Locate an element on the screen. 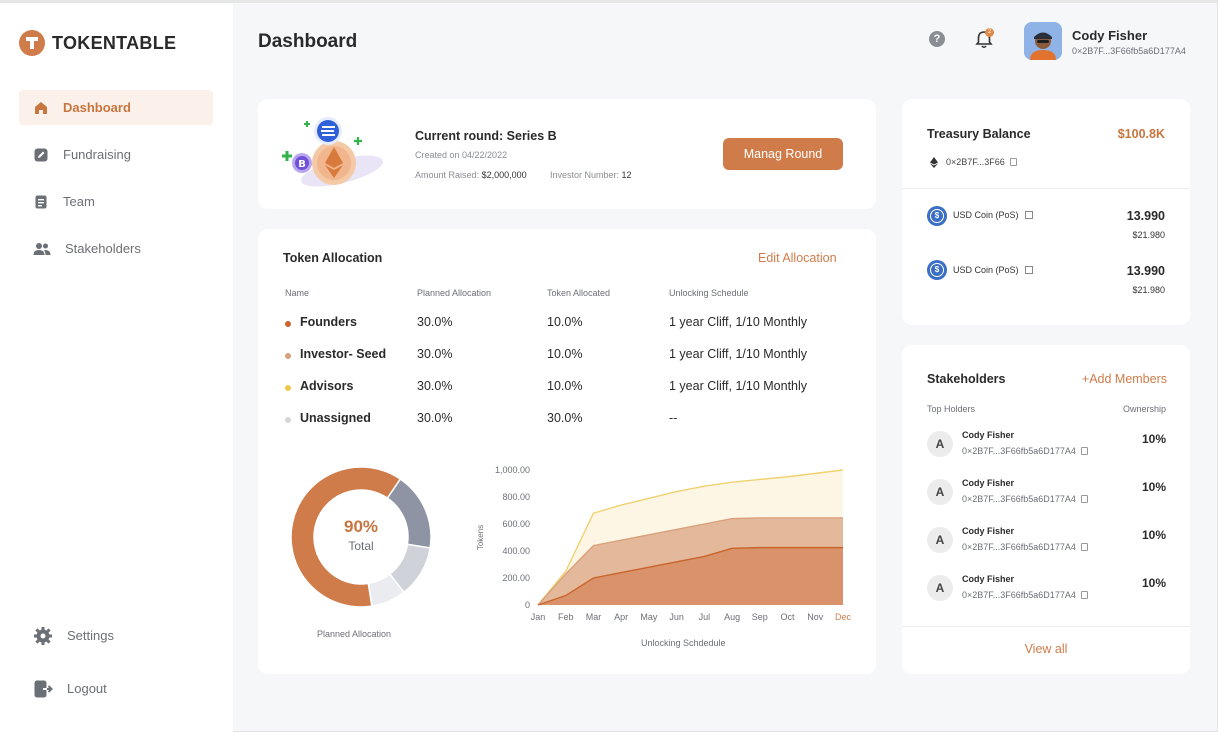 The image size is (1218, 732). x-tick-label: Jun is located at coordinates (676, 617).